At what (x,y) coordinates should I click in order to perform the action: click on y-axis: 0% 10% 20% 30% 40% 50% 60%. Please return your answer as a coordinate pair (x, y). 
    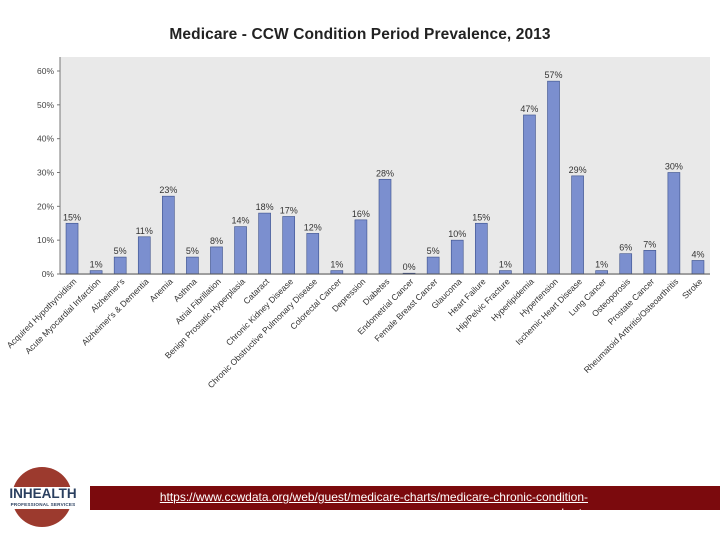
    Looking at the image, I should click on (49, 168).